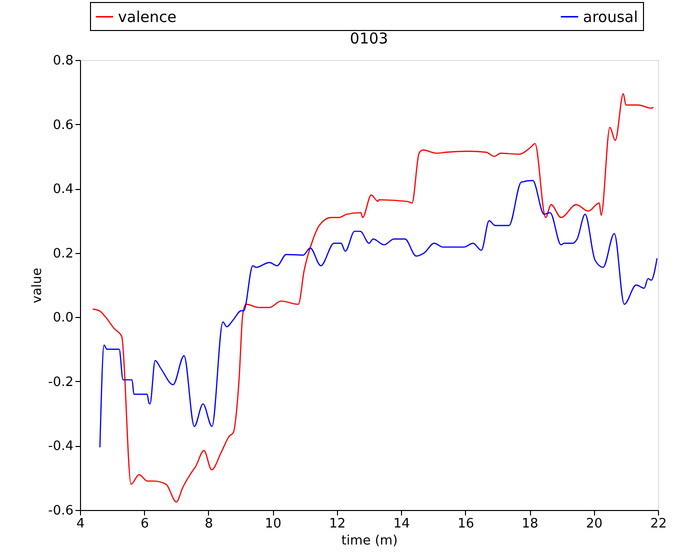 The width and height of the screenshot is (694, 555). What do you see at coordinates (610, 17) in the screenshot?
I see `legend-label: arousal` at bounding box center [610, 17].